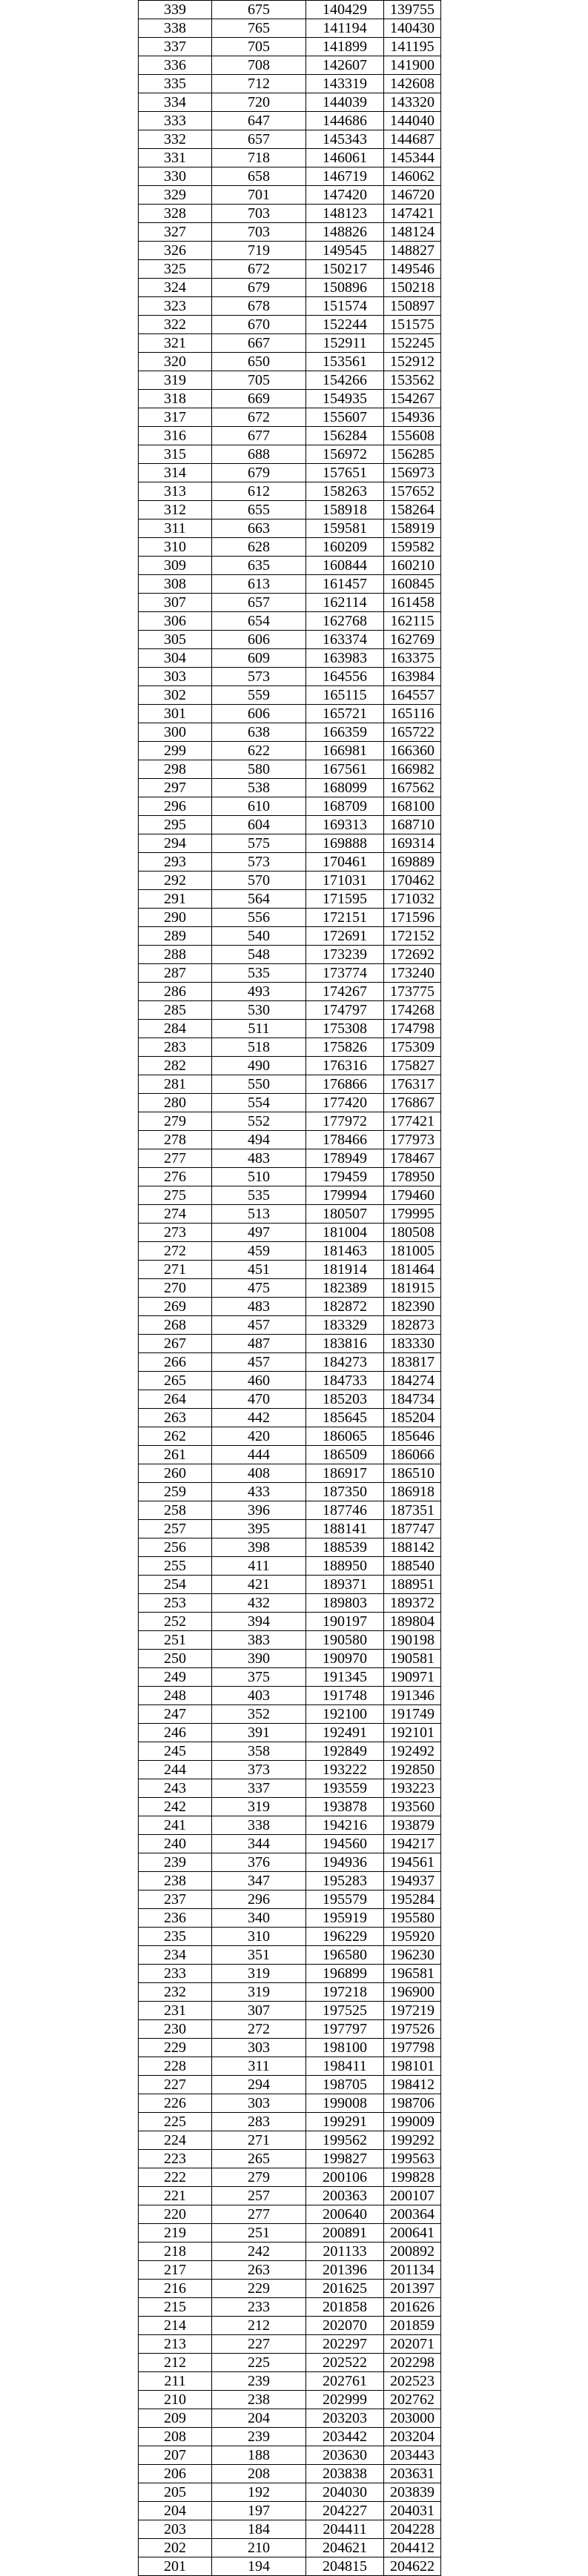 The width and height of the screenshot is (588, 2576). Describe the element at coordinates (259, 640) in the screenshot. I see `count-cell: 606` at that location.